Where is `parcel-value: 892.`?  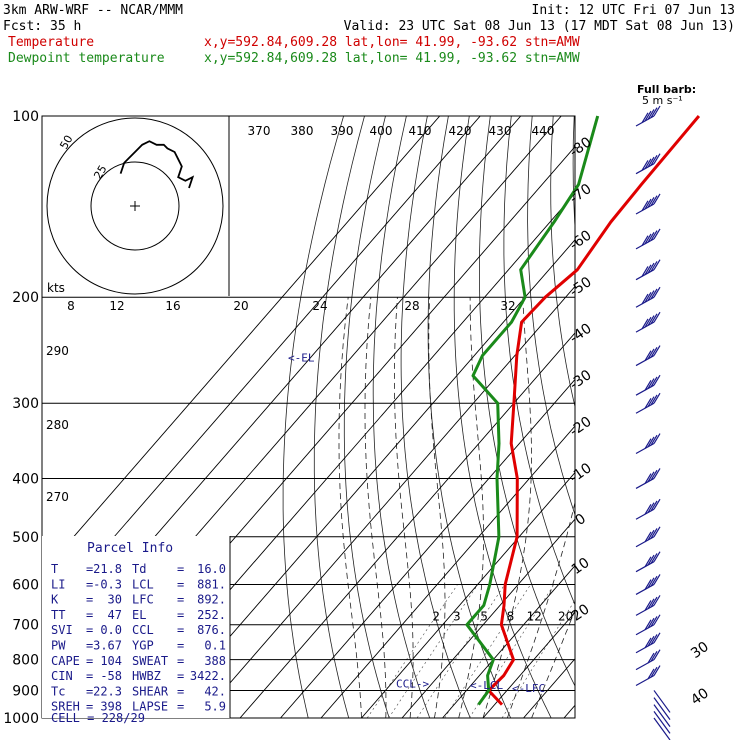 parcel-value: 892. is located at coordinates (211, 600).